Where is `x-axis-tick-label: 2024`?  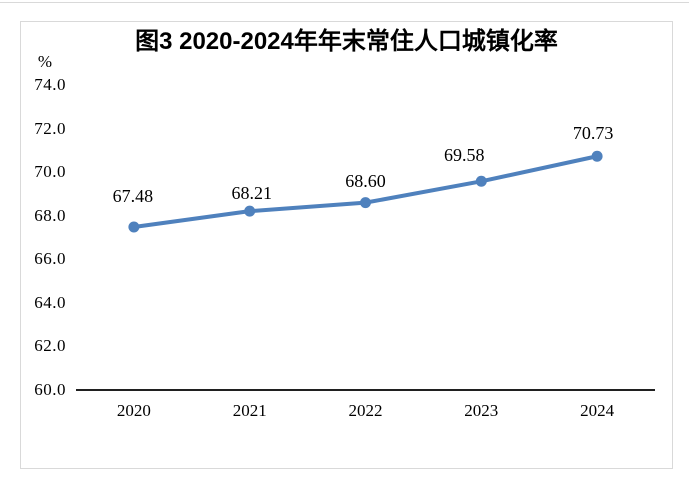 x-axis-tick-label: 2024 is located at coordinates (597, 410).